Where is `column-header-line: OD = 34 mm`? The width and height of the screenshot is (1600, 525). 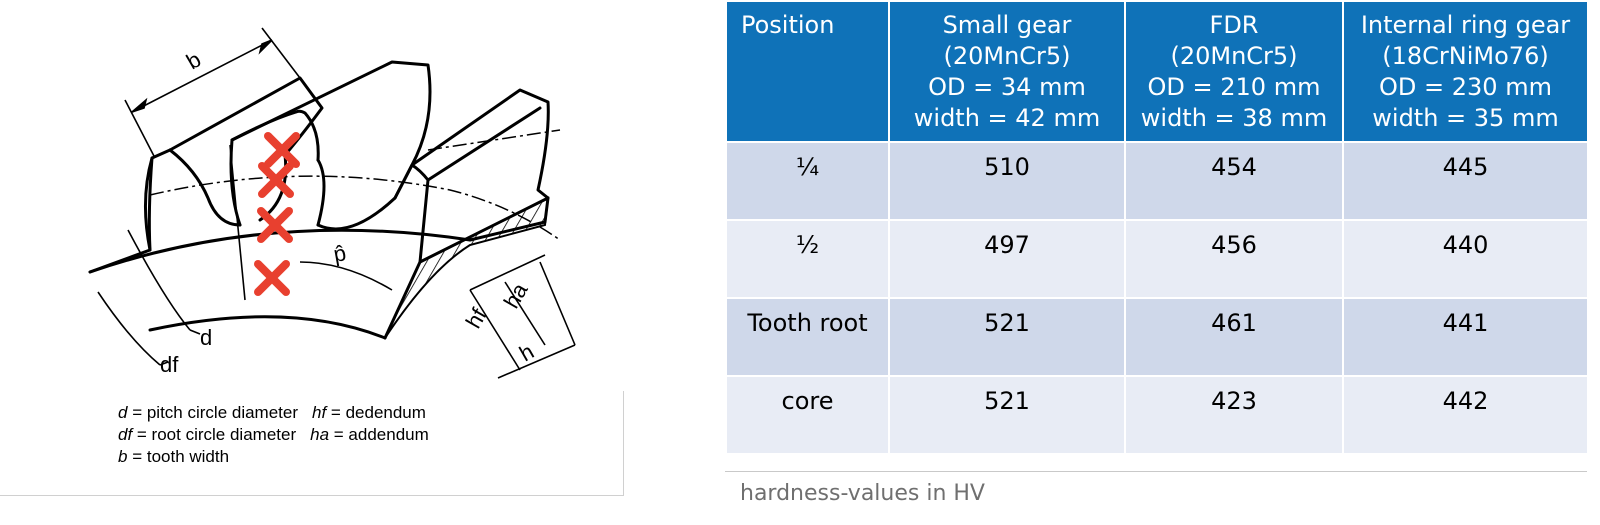
column-header-line: OD = 34 mm is located at coordinates (1007, 87).